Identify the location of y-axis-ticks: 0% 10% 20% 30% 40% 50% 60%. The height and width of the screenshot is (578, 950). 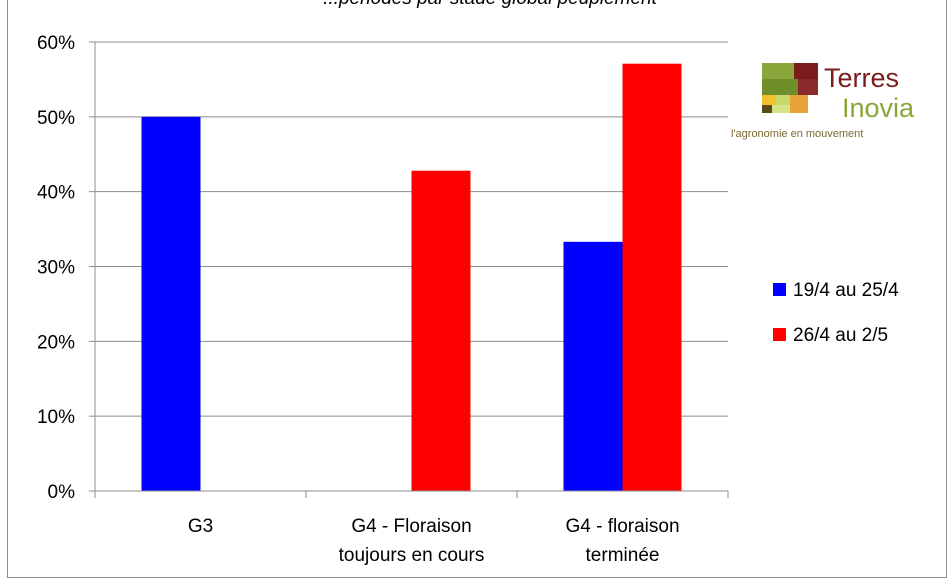
(66, 268).